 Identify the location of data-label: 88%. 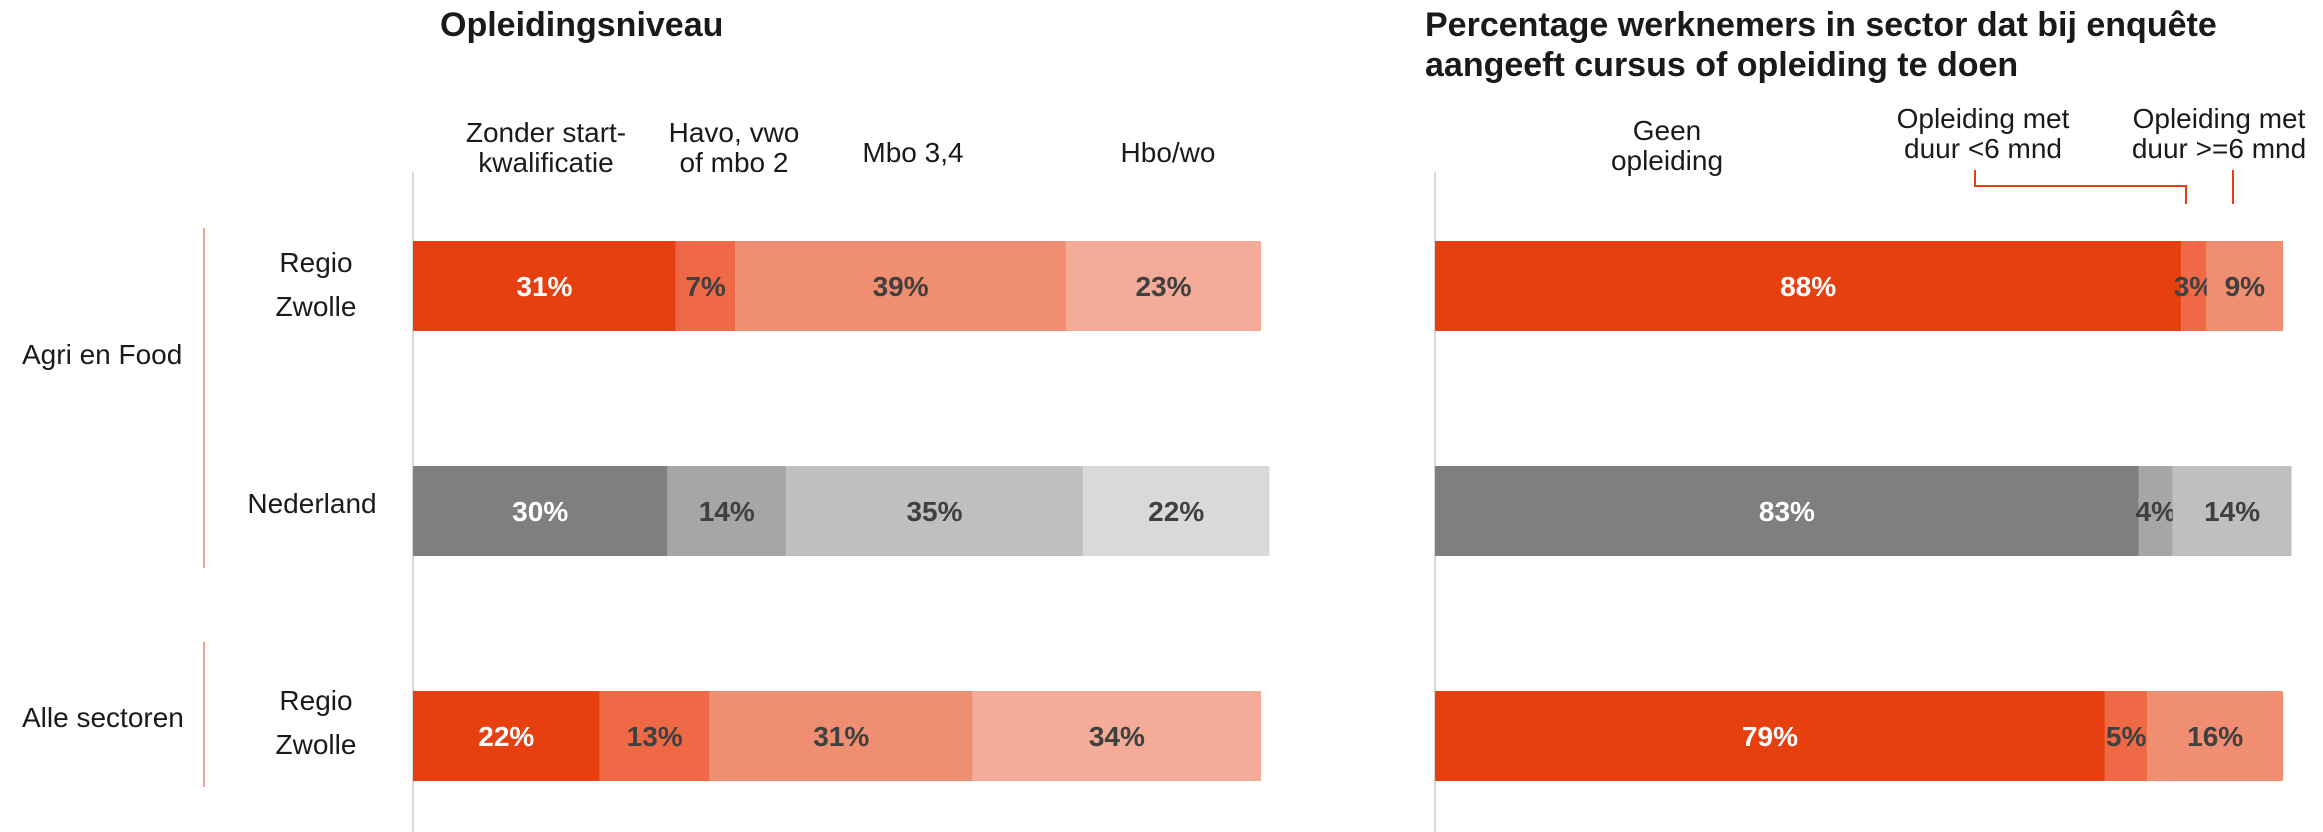
(1808, 286).